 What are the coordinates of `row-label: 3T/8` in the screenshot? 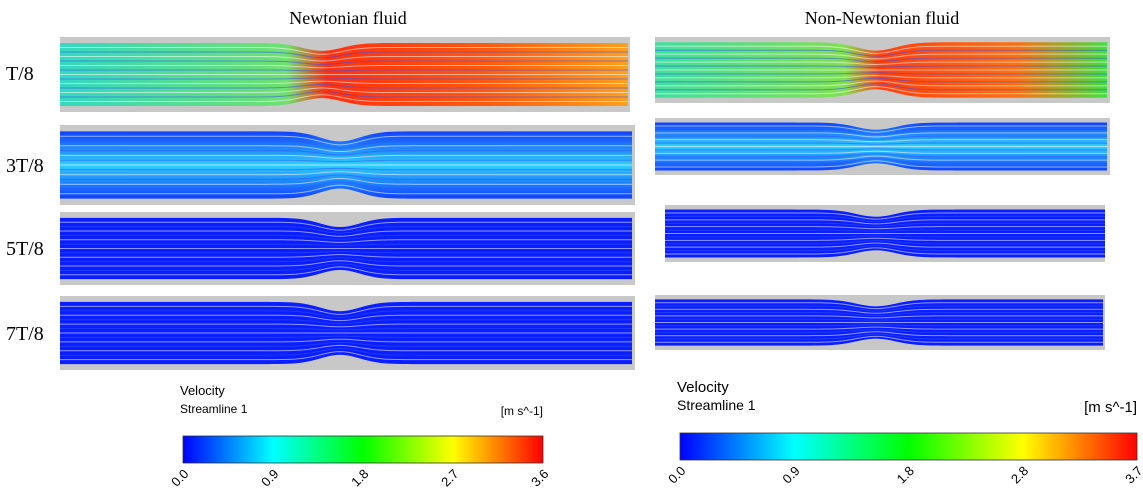 It's located at (25, 166).